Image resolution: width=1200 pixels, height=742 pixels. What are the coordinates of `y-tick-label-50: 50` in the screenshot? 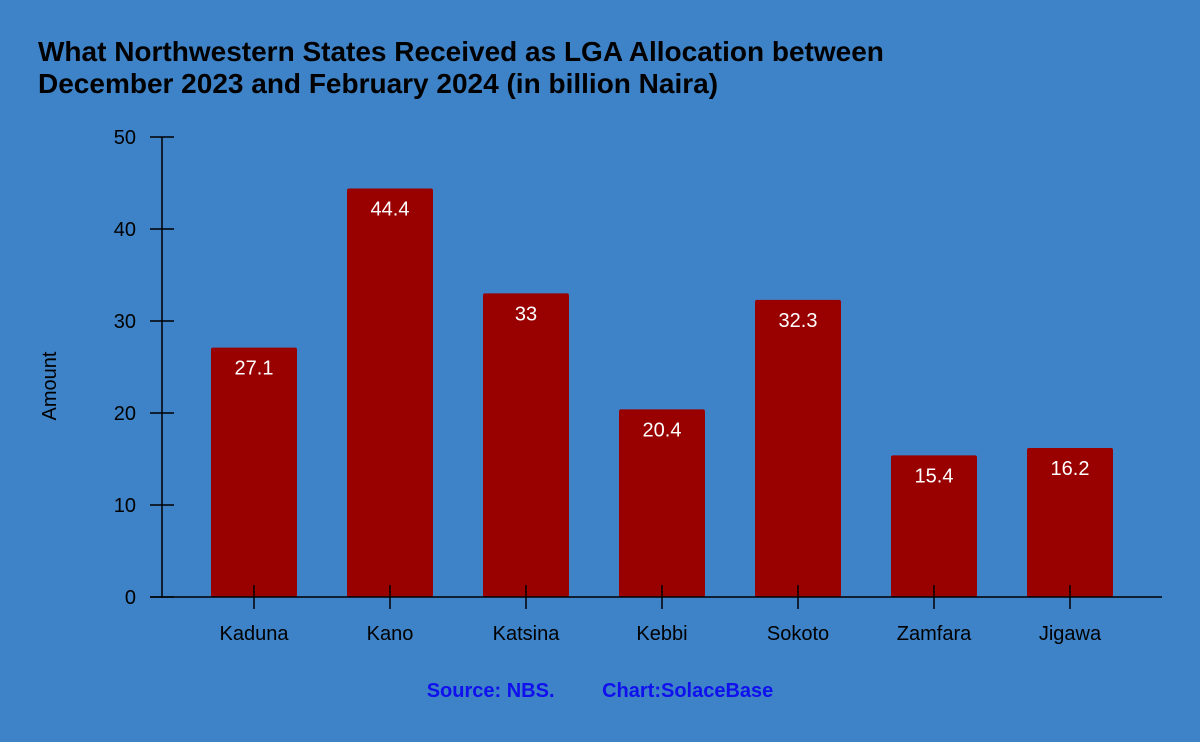 It's located at (125, 138).